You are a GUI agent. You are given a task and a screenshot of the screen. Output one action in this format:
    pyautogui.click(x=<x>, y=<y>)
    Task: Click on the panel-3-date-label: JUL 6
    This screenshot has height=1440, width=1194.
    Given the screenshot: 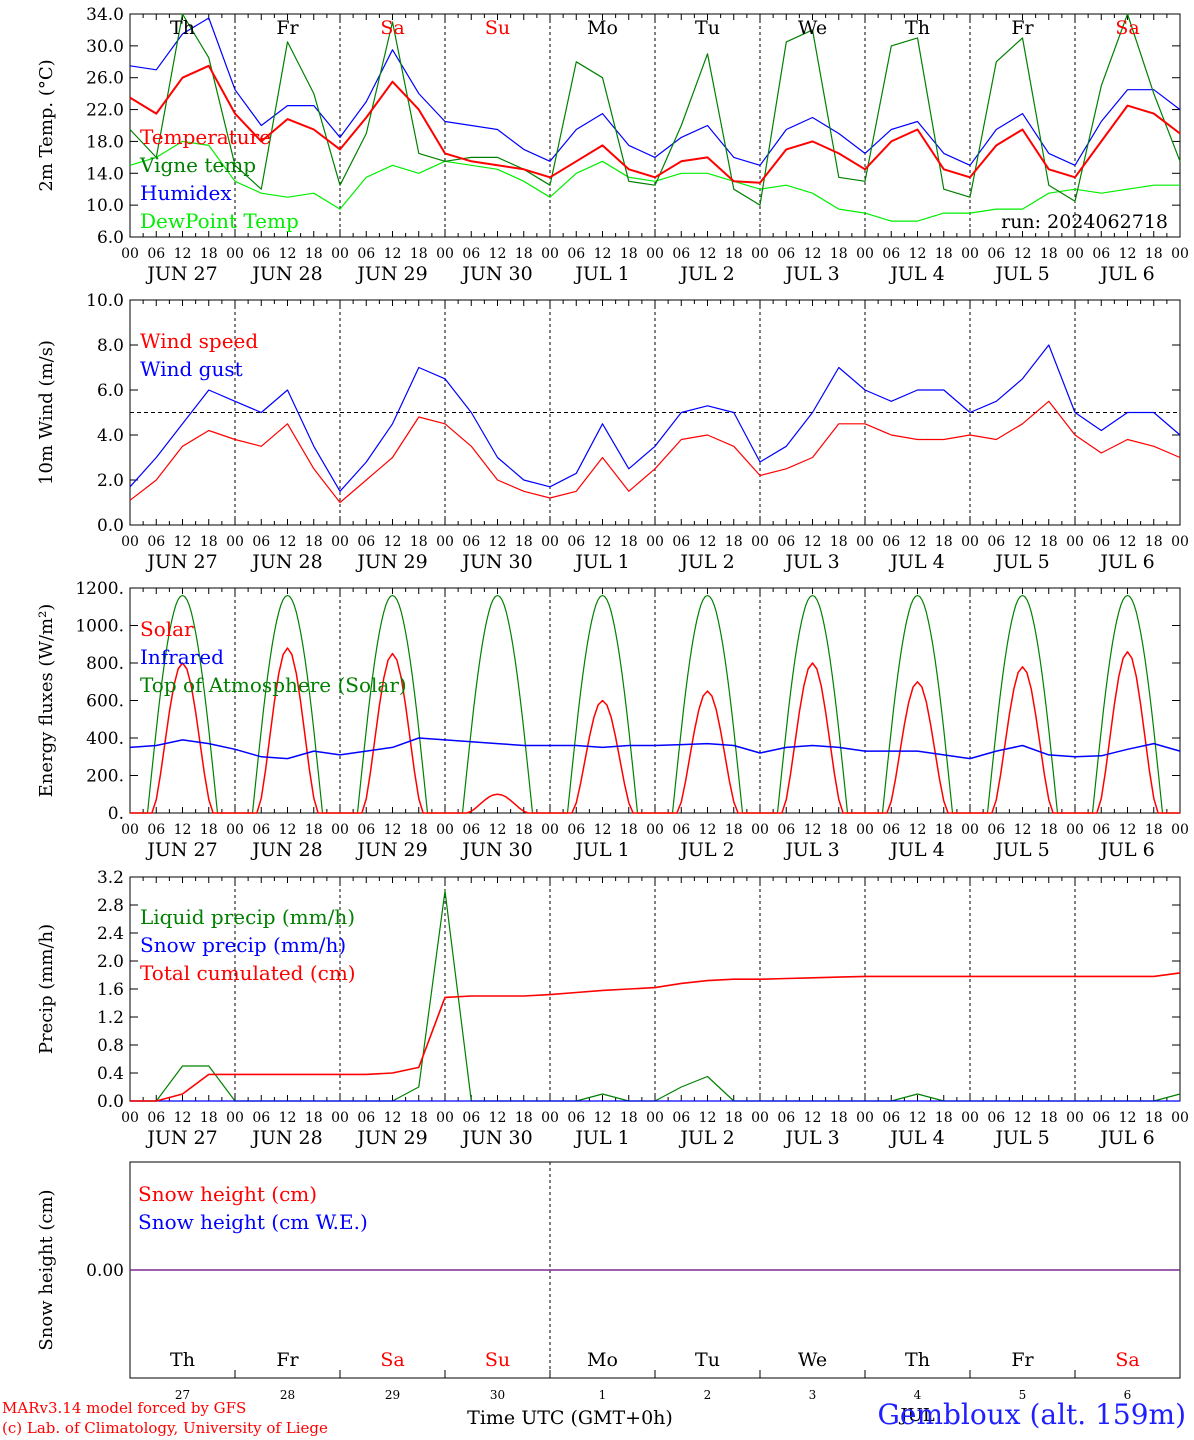 What is the action you would take?
    pyautogui.click(x=1126, y=850)
    